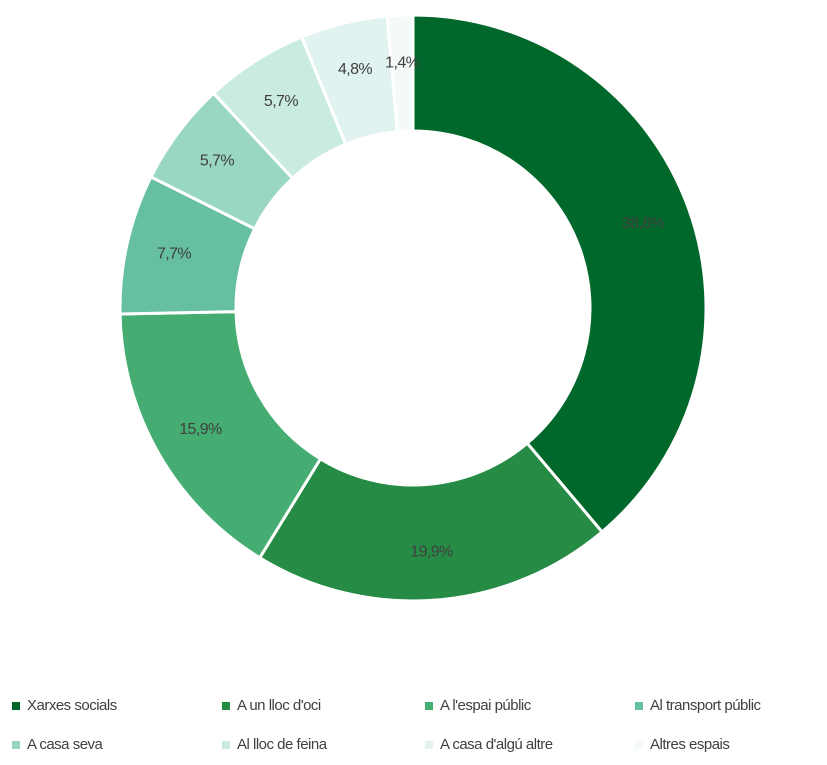 The width and height of the screenshot is (827, 765). Describe the element at coordinates (402, 62) in the screenshot. I see `data-label: 1,4%` at that location.